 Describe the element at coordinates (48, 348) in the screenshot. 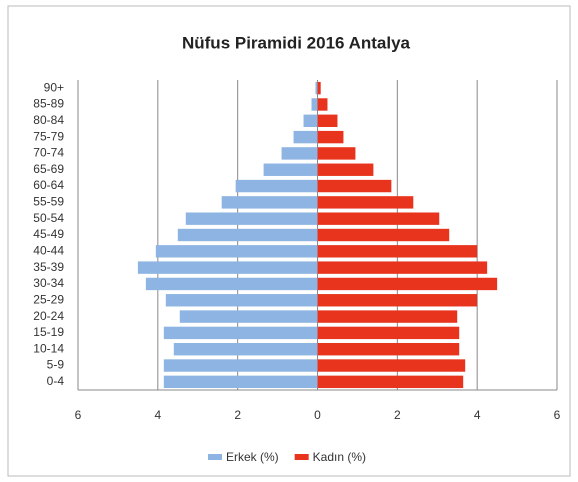

I see `y-tick-label: 10-14` at that location.